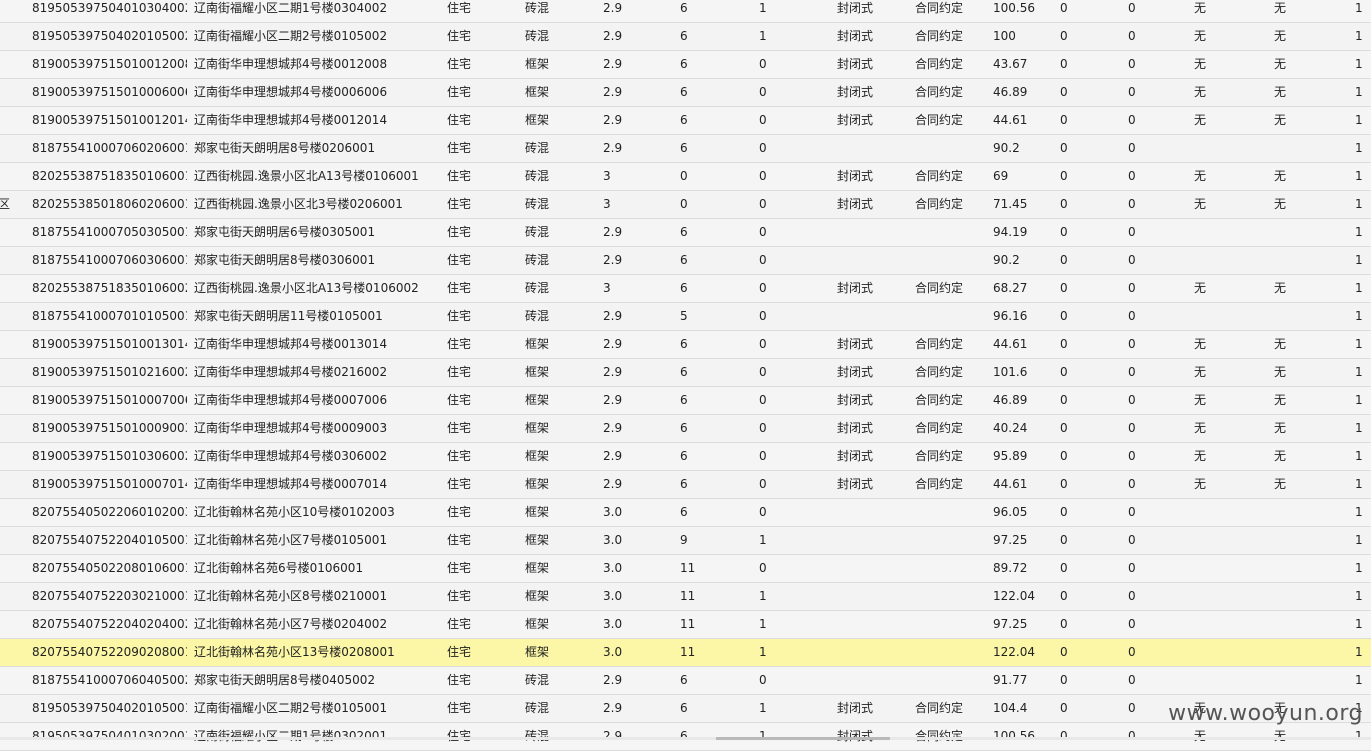 This screenshot has width=1371, height=751. I want to click on cell-floor-count: 0, so click(710, 176).